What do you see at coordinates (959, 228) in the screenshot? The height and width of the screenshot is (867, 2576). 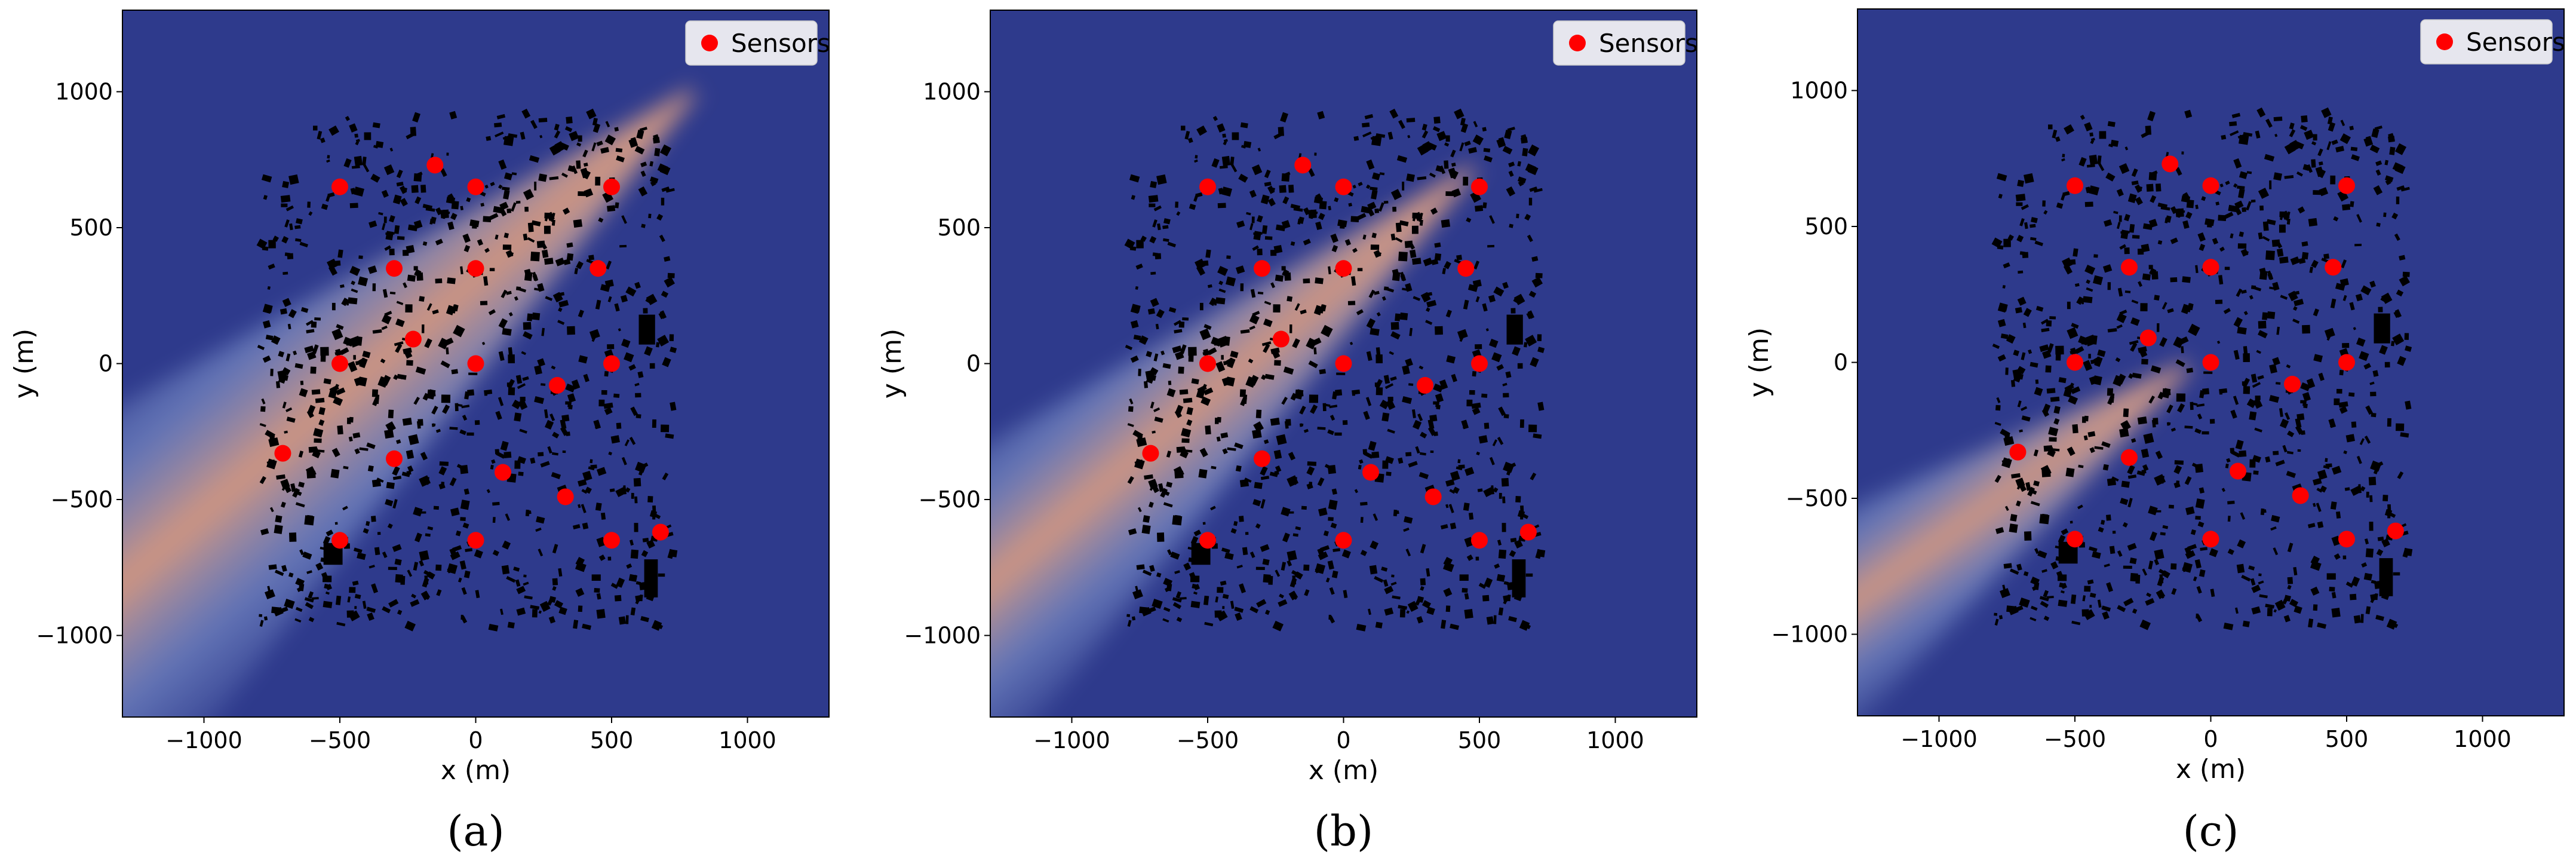 I see `y-tick-label: 500` at bounding box center [959, 228].